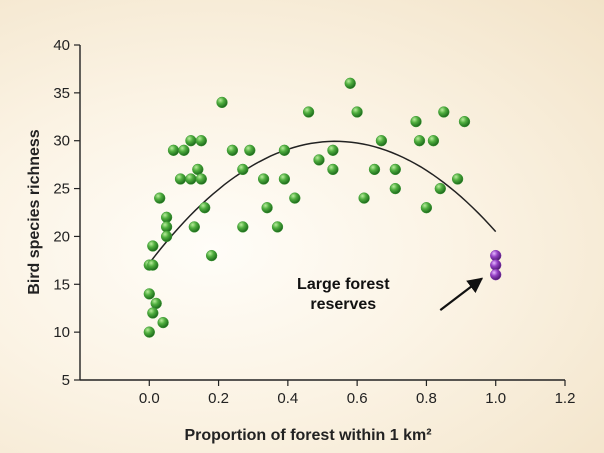 The image size is (604, 453). I want to click on x-tick-label: 1.0, so click(495, 398).